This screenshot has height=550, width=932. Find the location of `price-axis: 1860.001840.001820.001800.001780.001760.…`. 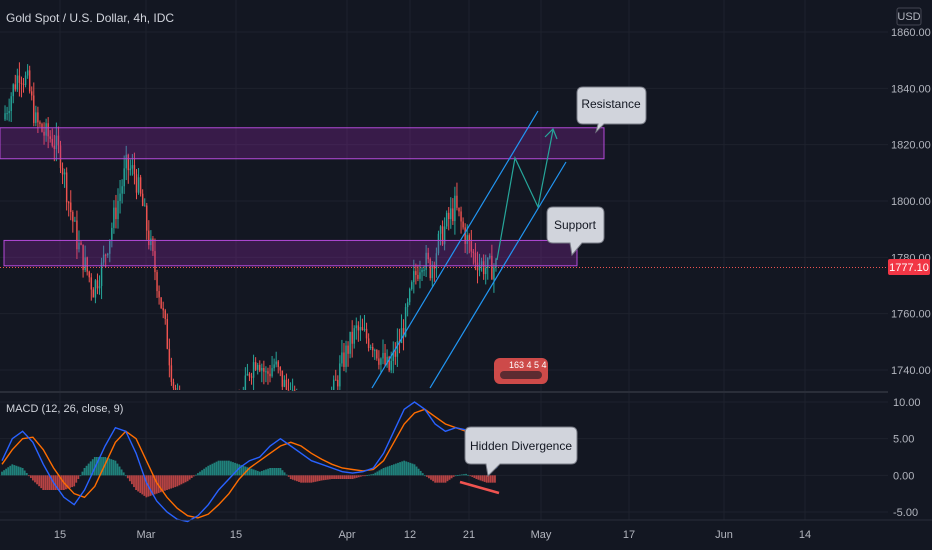

price-axis: 1860.001840.001820.001800.001780.001760.… is located at coordinates (911, 202).